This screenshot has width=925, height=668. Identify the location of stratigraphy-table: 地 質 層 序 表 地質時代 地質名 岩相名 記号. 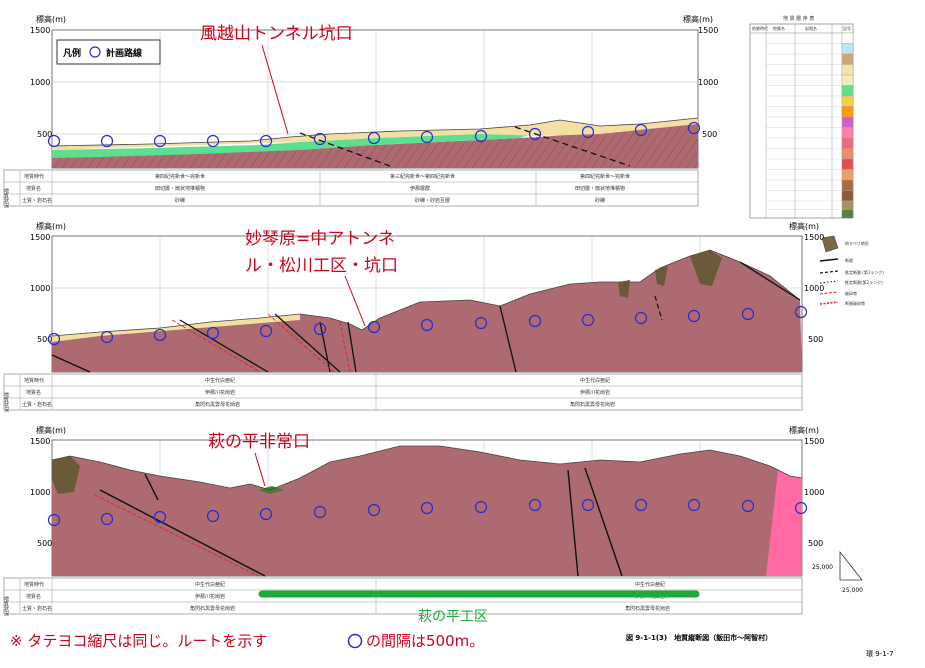
(801, 117).